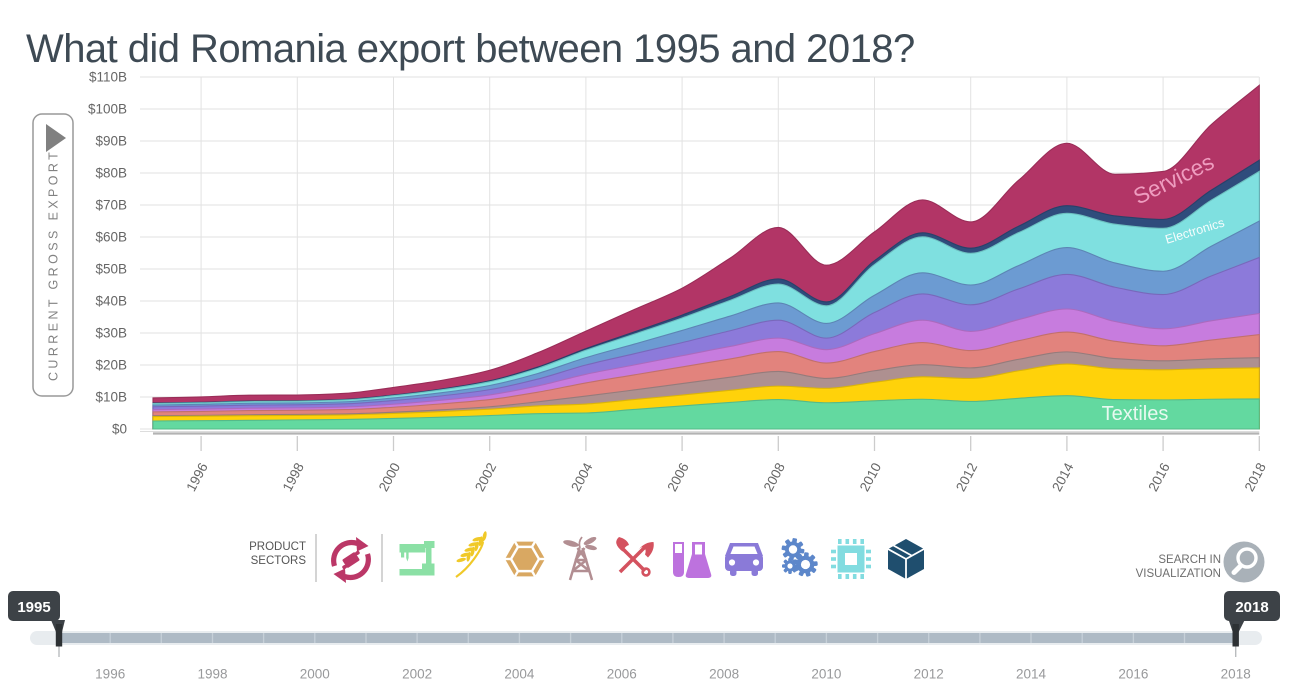 The image size is (1300, 700). Describe the element at coordinates (519, 674) in the screenshot. I see `svg-text: 2004` at that location.